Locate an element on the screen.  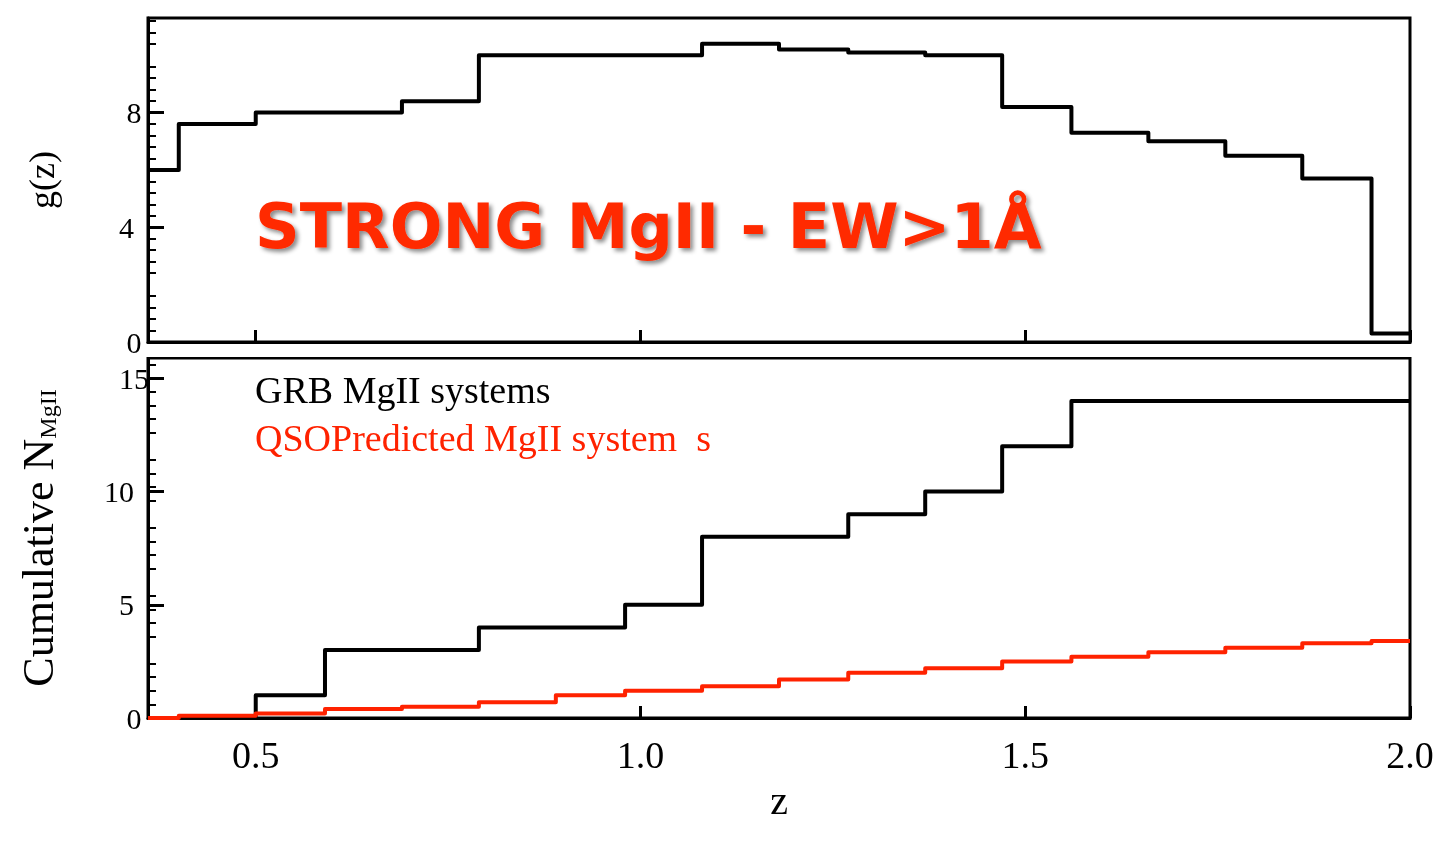
y-tick-label: 5 is located at coordinates (126, 605).